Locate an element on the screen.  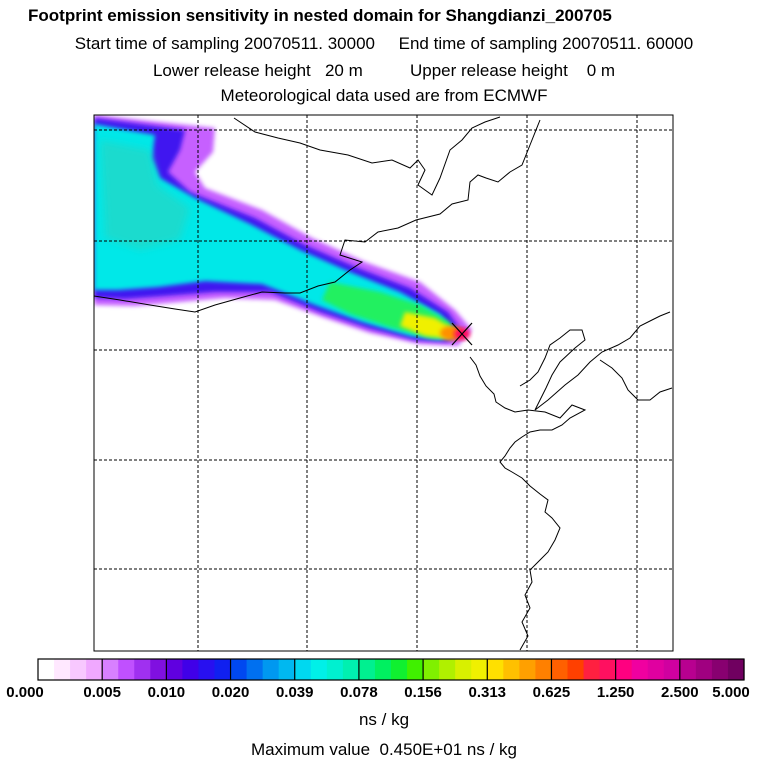
colorbar-tick-label: 0.000 is located at coordinates (25, 692).